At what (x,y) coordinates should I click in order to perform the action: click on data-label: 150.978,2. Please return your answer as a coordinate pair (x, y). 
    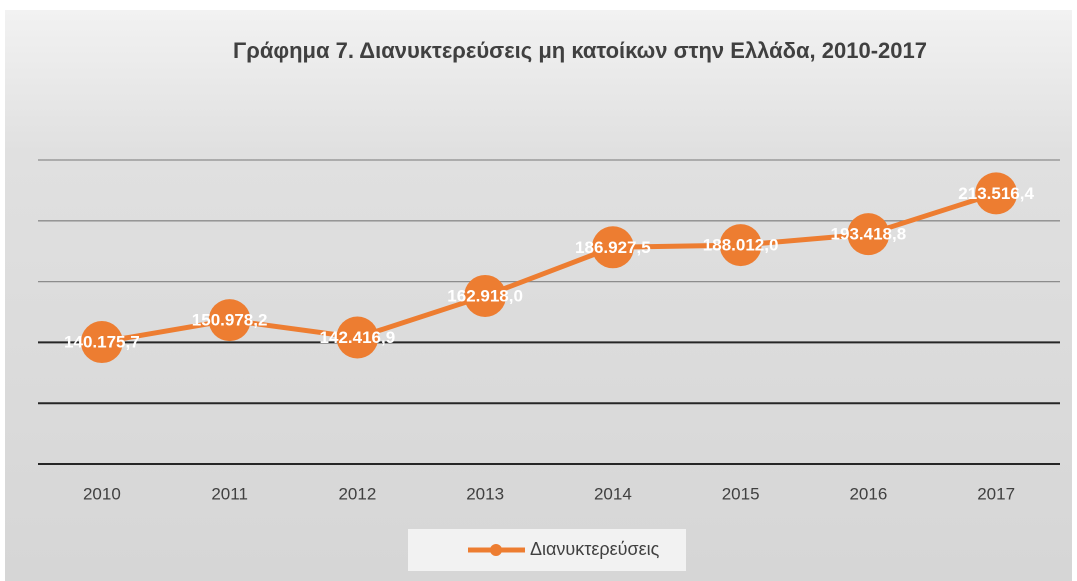
    Looking at the image, I should click on (230, 320).